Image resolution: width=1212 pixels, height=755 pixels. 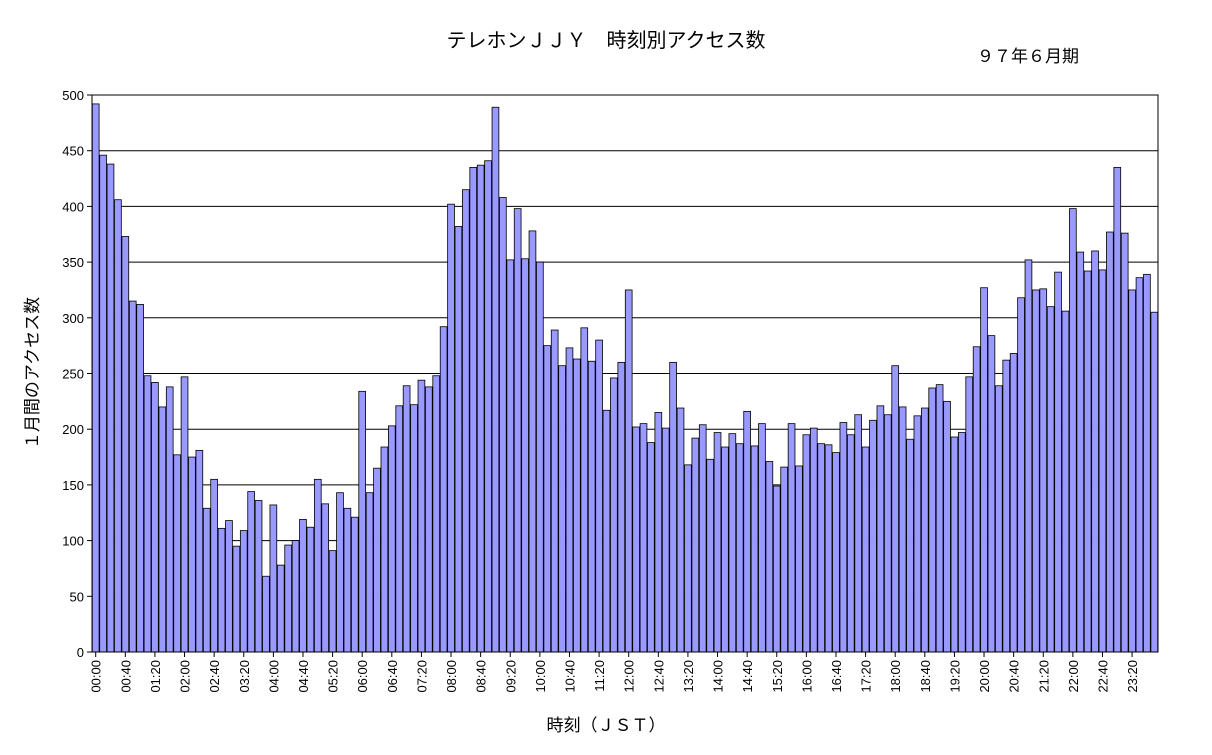 I want to click on y-tick-label: 200, so click(x=73, y=429).